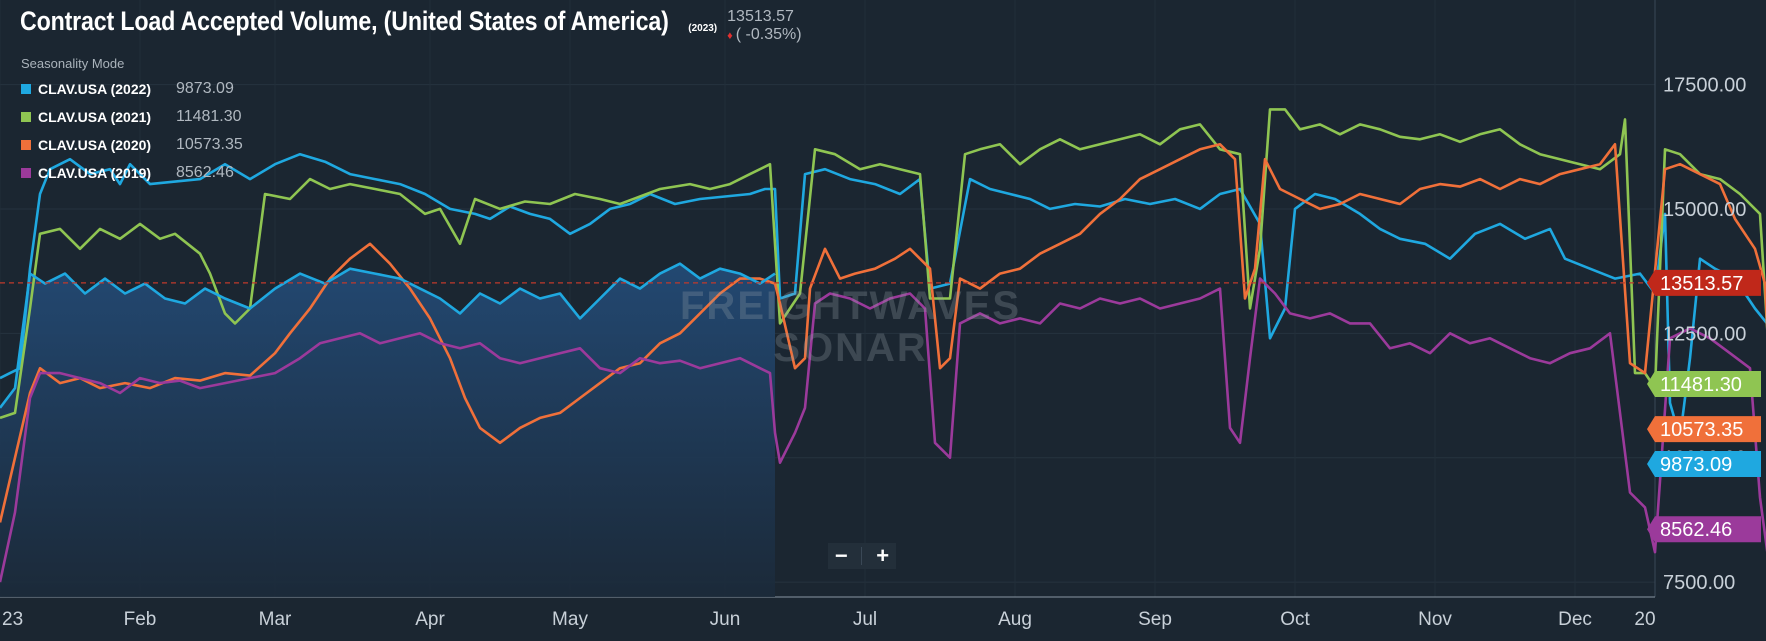 The width and height of the screenshot is (1766, 641). Describe the element at coordinates (1704, 86) in the screenshot. I see `y-tick-label: 17500.00` at that location.